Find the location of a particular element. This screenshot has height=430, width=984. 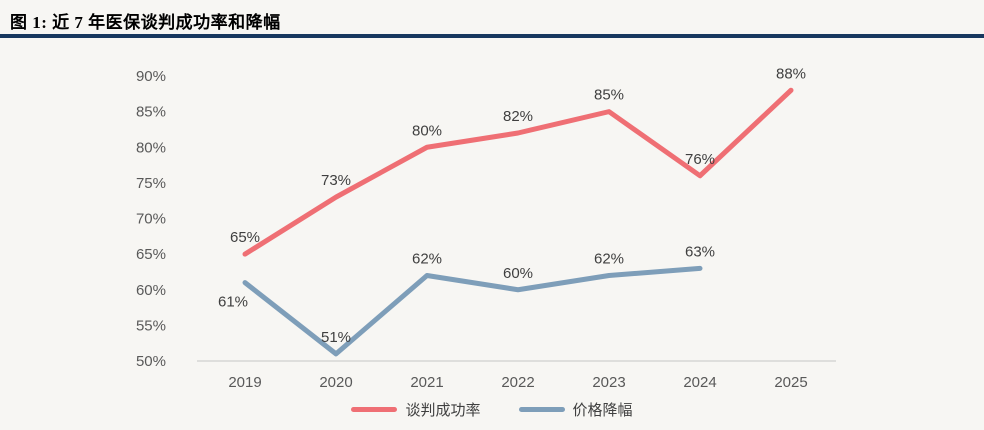

figure-title: 图 1: 近 7 年医保谈判成功率和降幅 is located at coordinates (145, 22).